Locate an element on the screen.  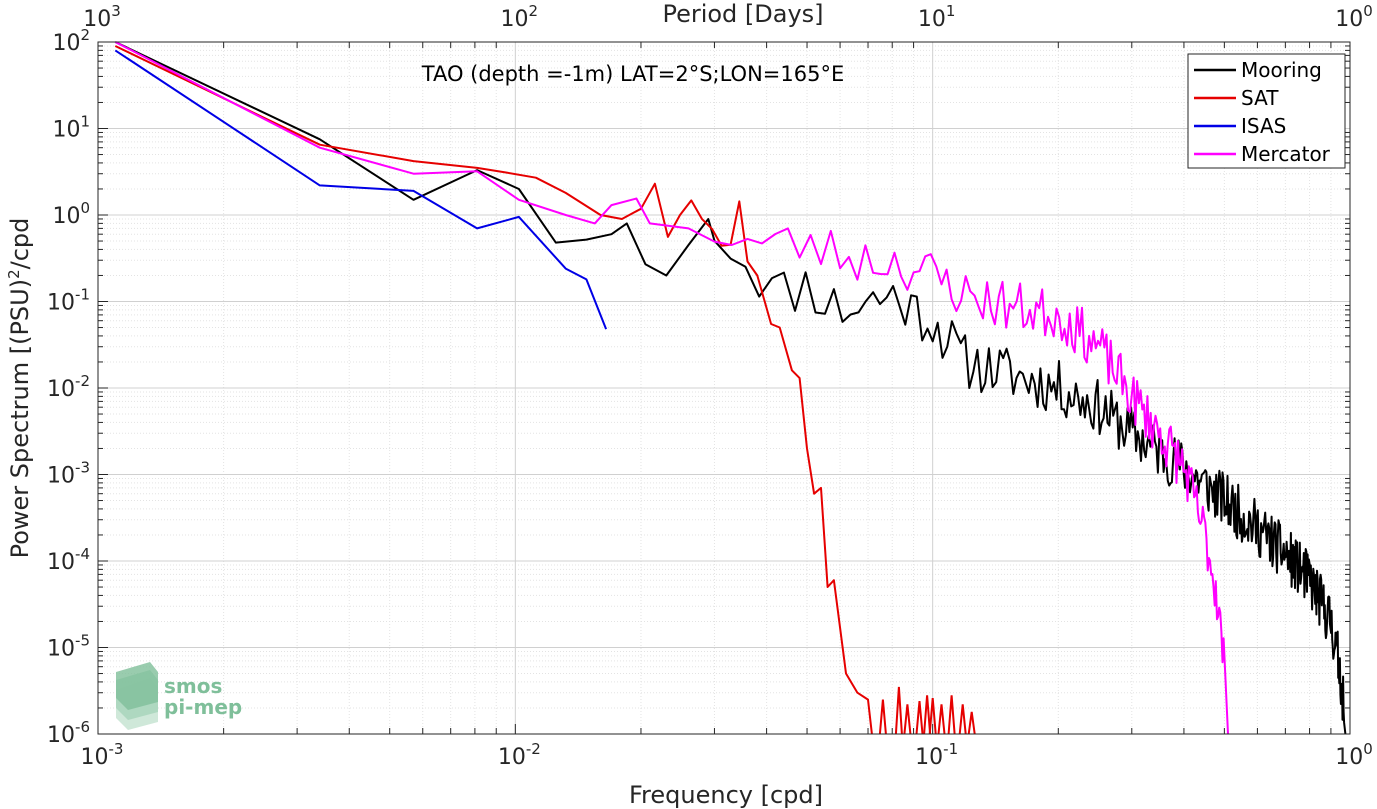
y-axis-label-main: Power Spectrum [(PSU) is located at coordinates (20, 418).